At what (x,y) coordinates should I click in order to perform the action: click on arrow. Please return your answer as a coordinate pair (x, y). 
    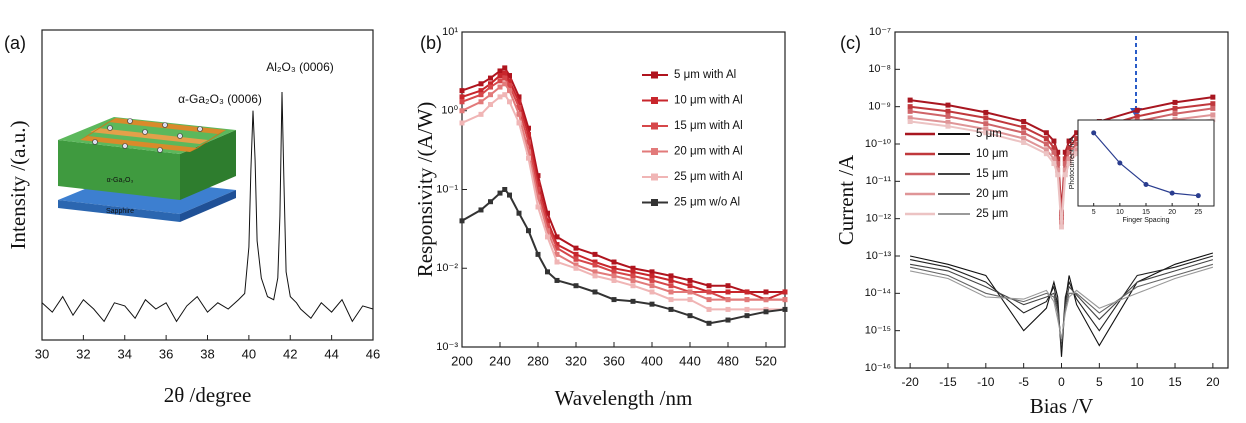
    Looking at the image, I should click on (1136, 77).